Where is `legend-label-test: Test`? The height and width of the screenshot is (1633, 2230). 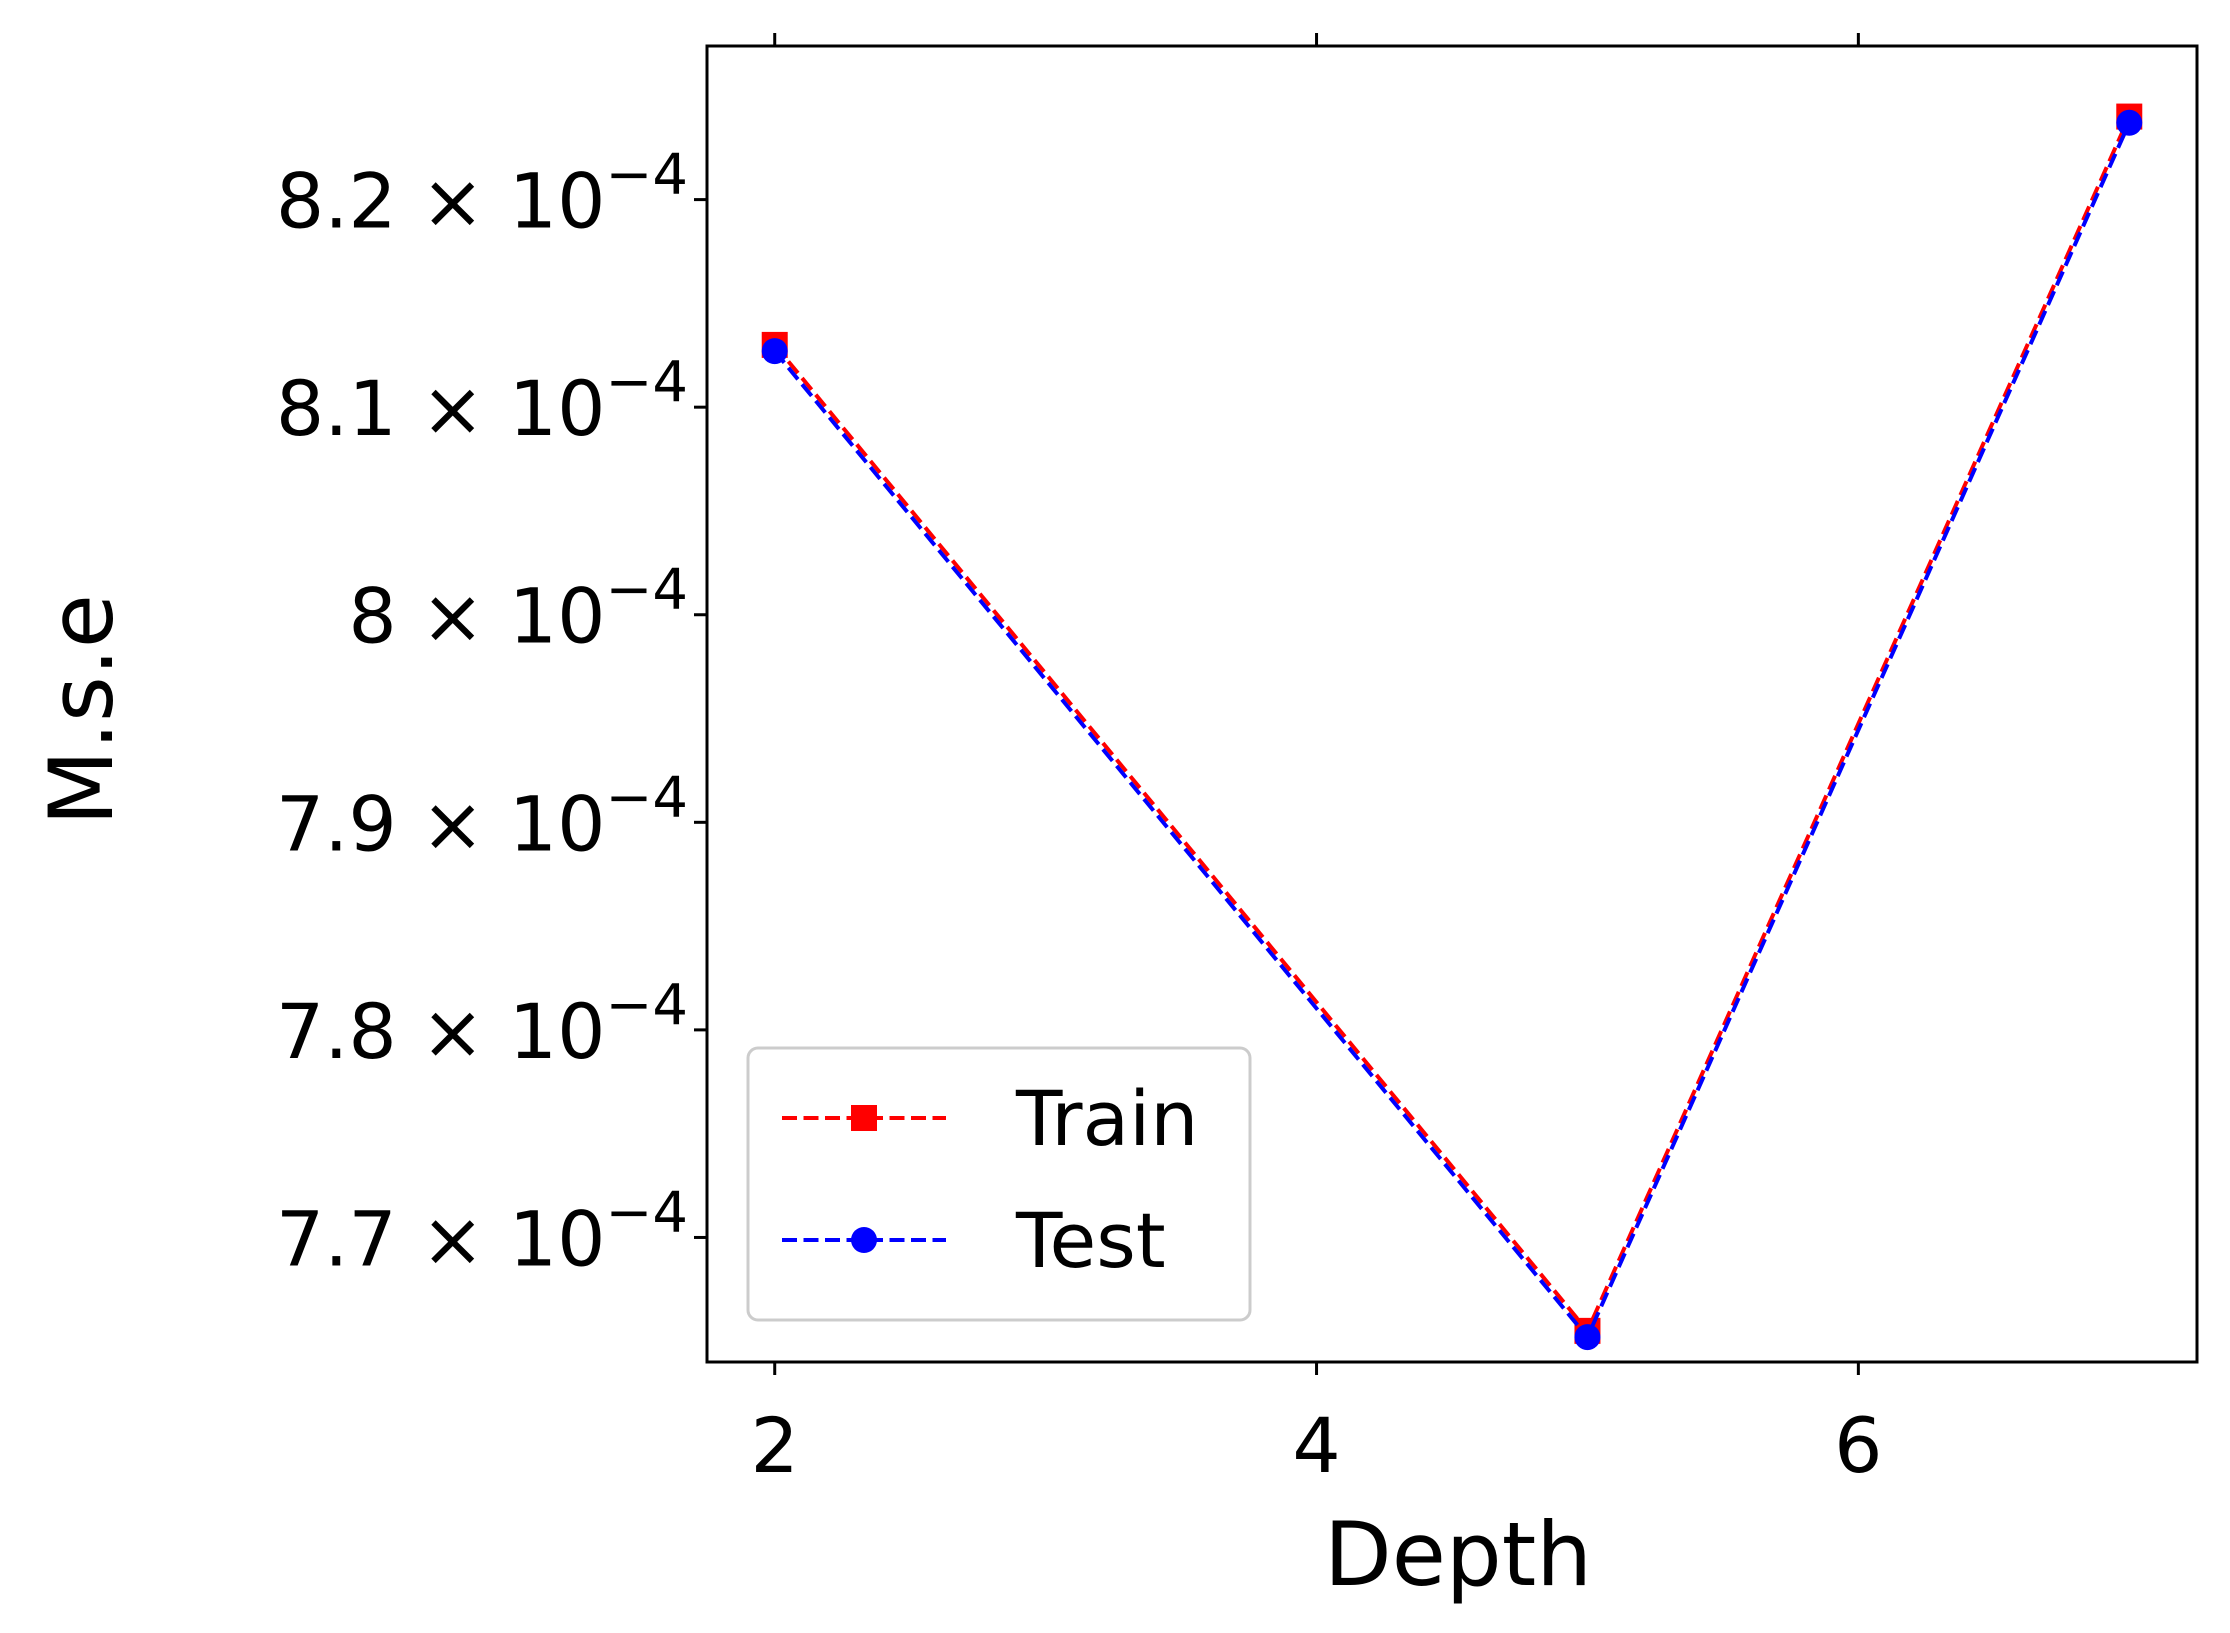 legend-label-test: Test is located at coordinates (1090, 1240).